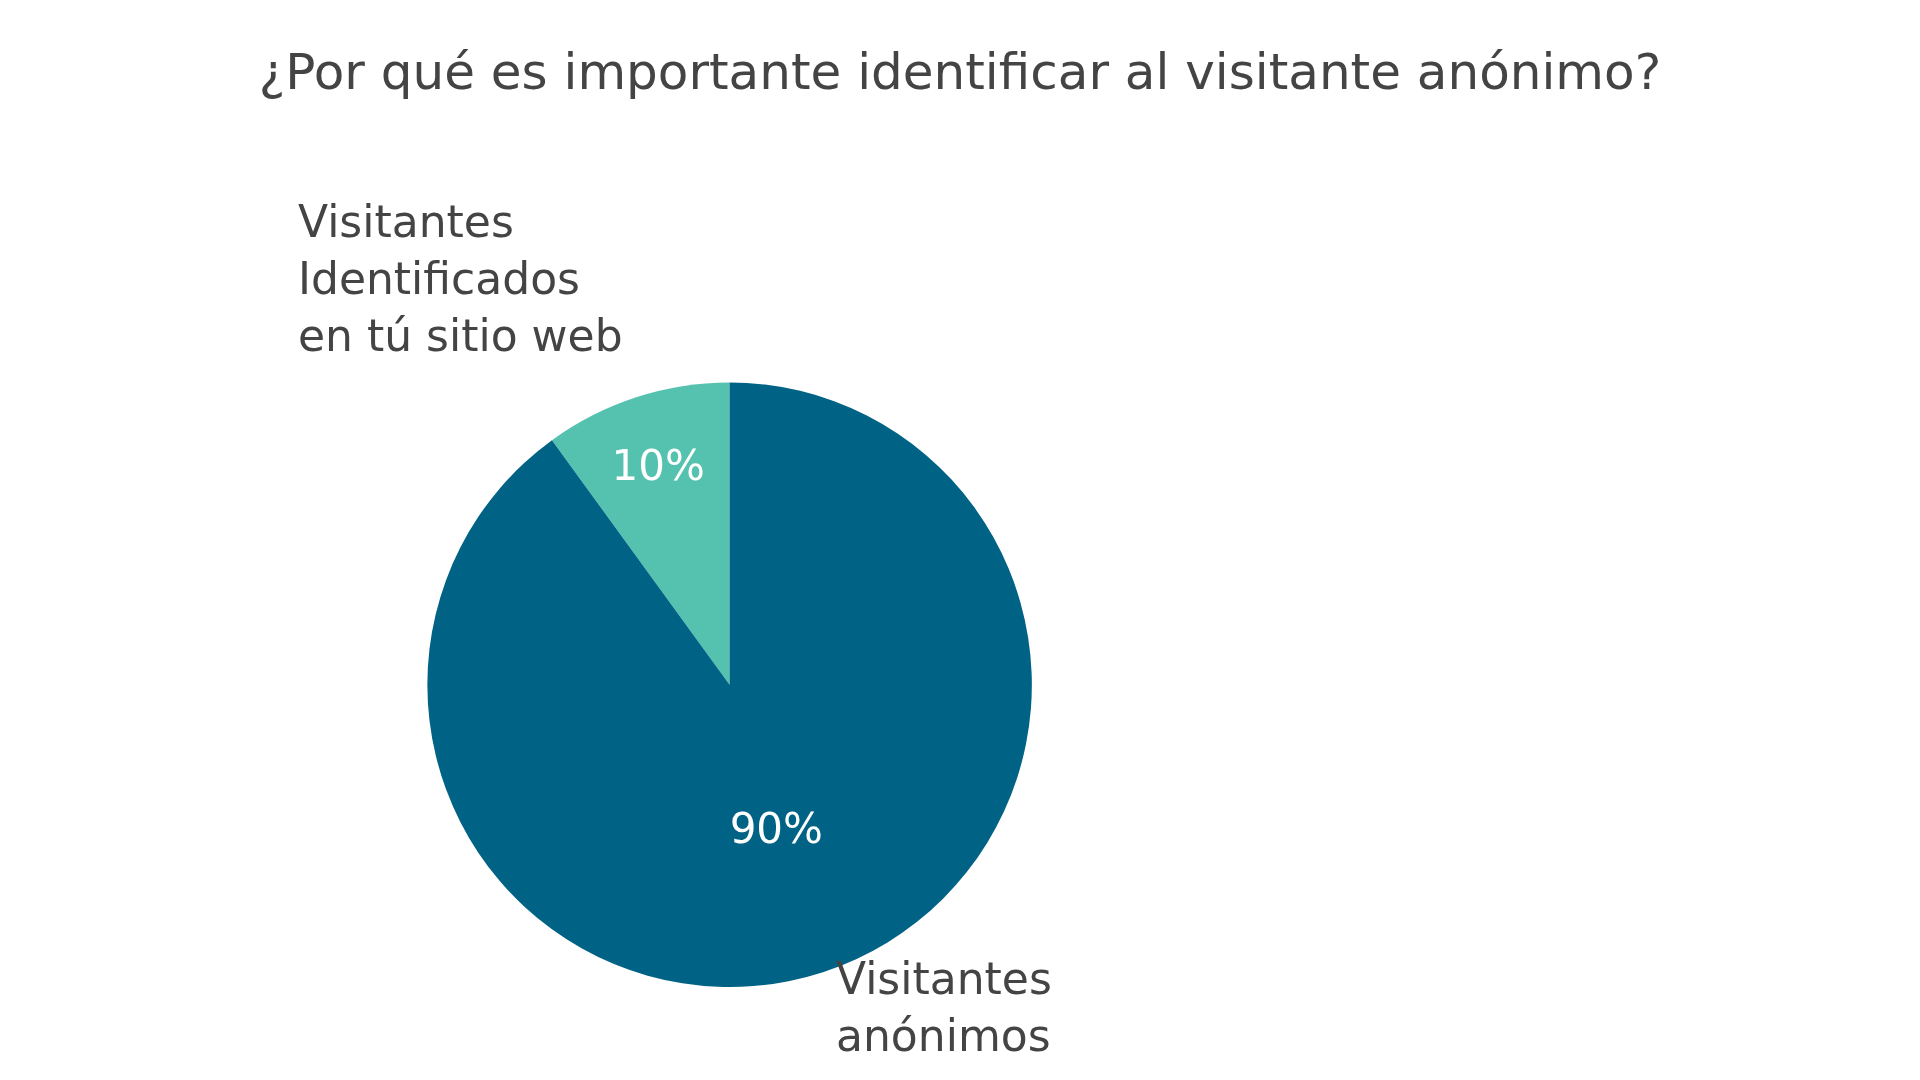 This screenshot has width=1920, height=1080. Describe the element at coordinates (460, 279) in the screenshot. I see `slice-label: Visitantes Identificados en tú sitio web` at that location.